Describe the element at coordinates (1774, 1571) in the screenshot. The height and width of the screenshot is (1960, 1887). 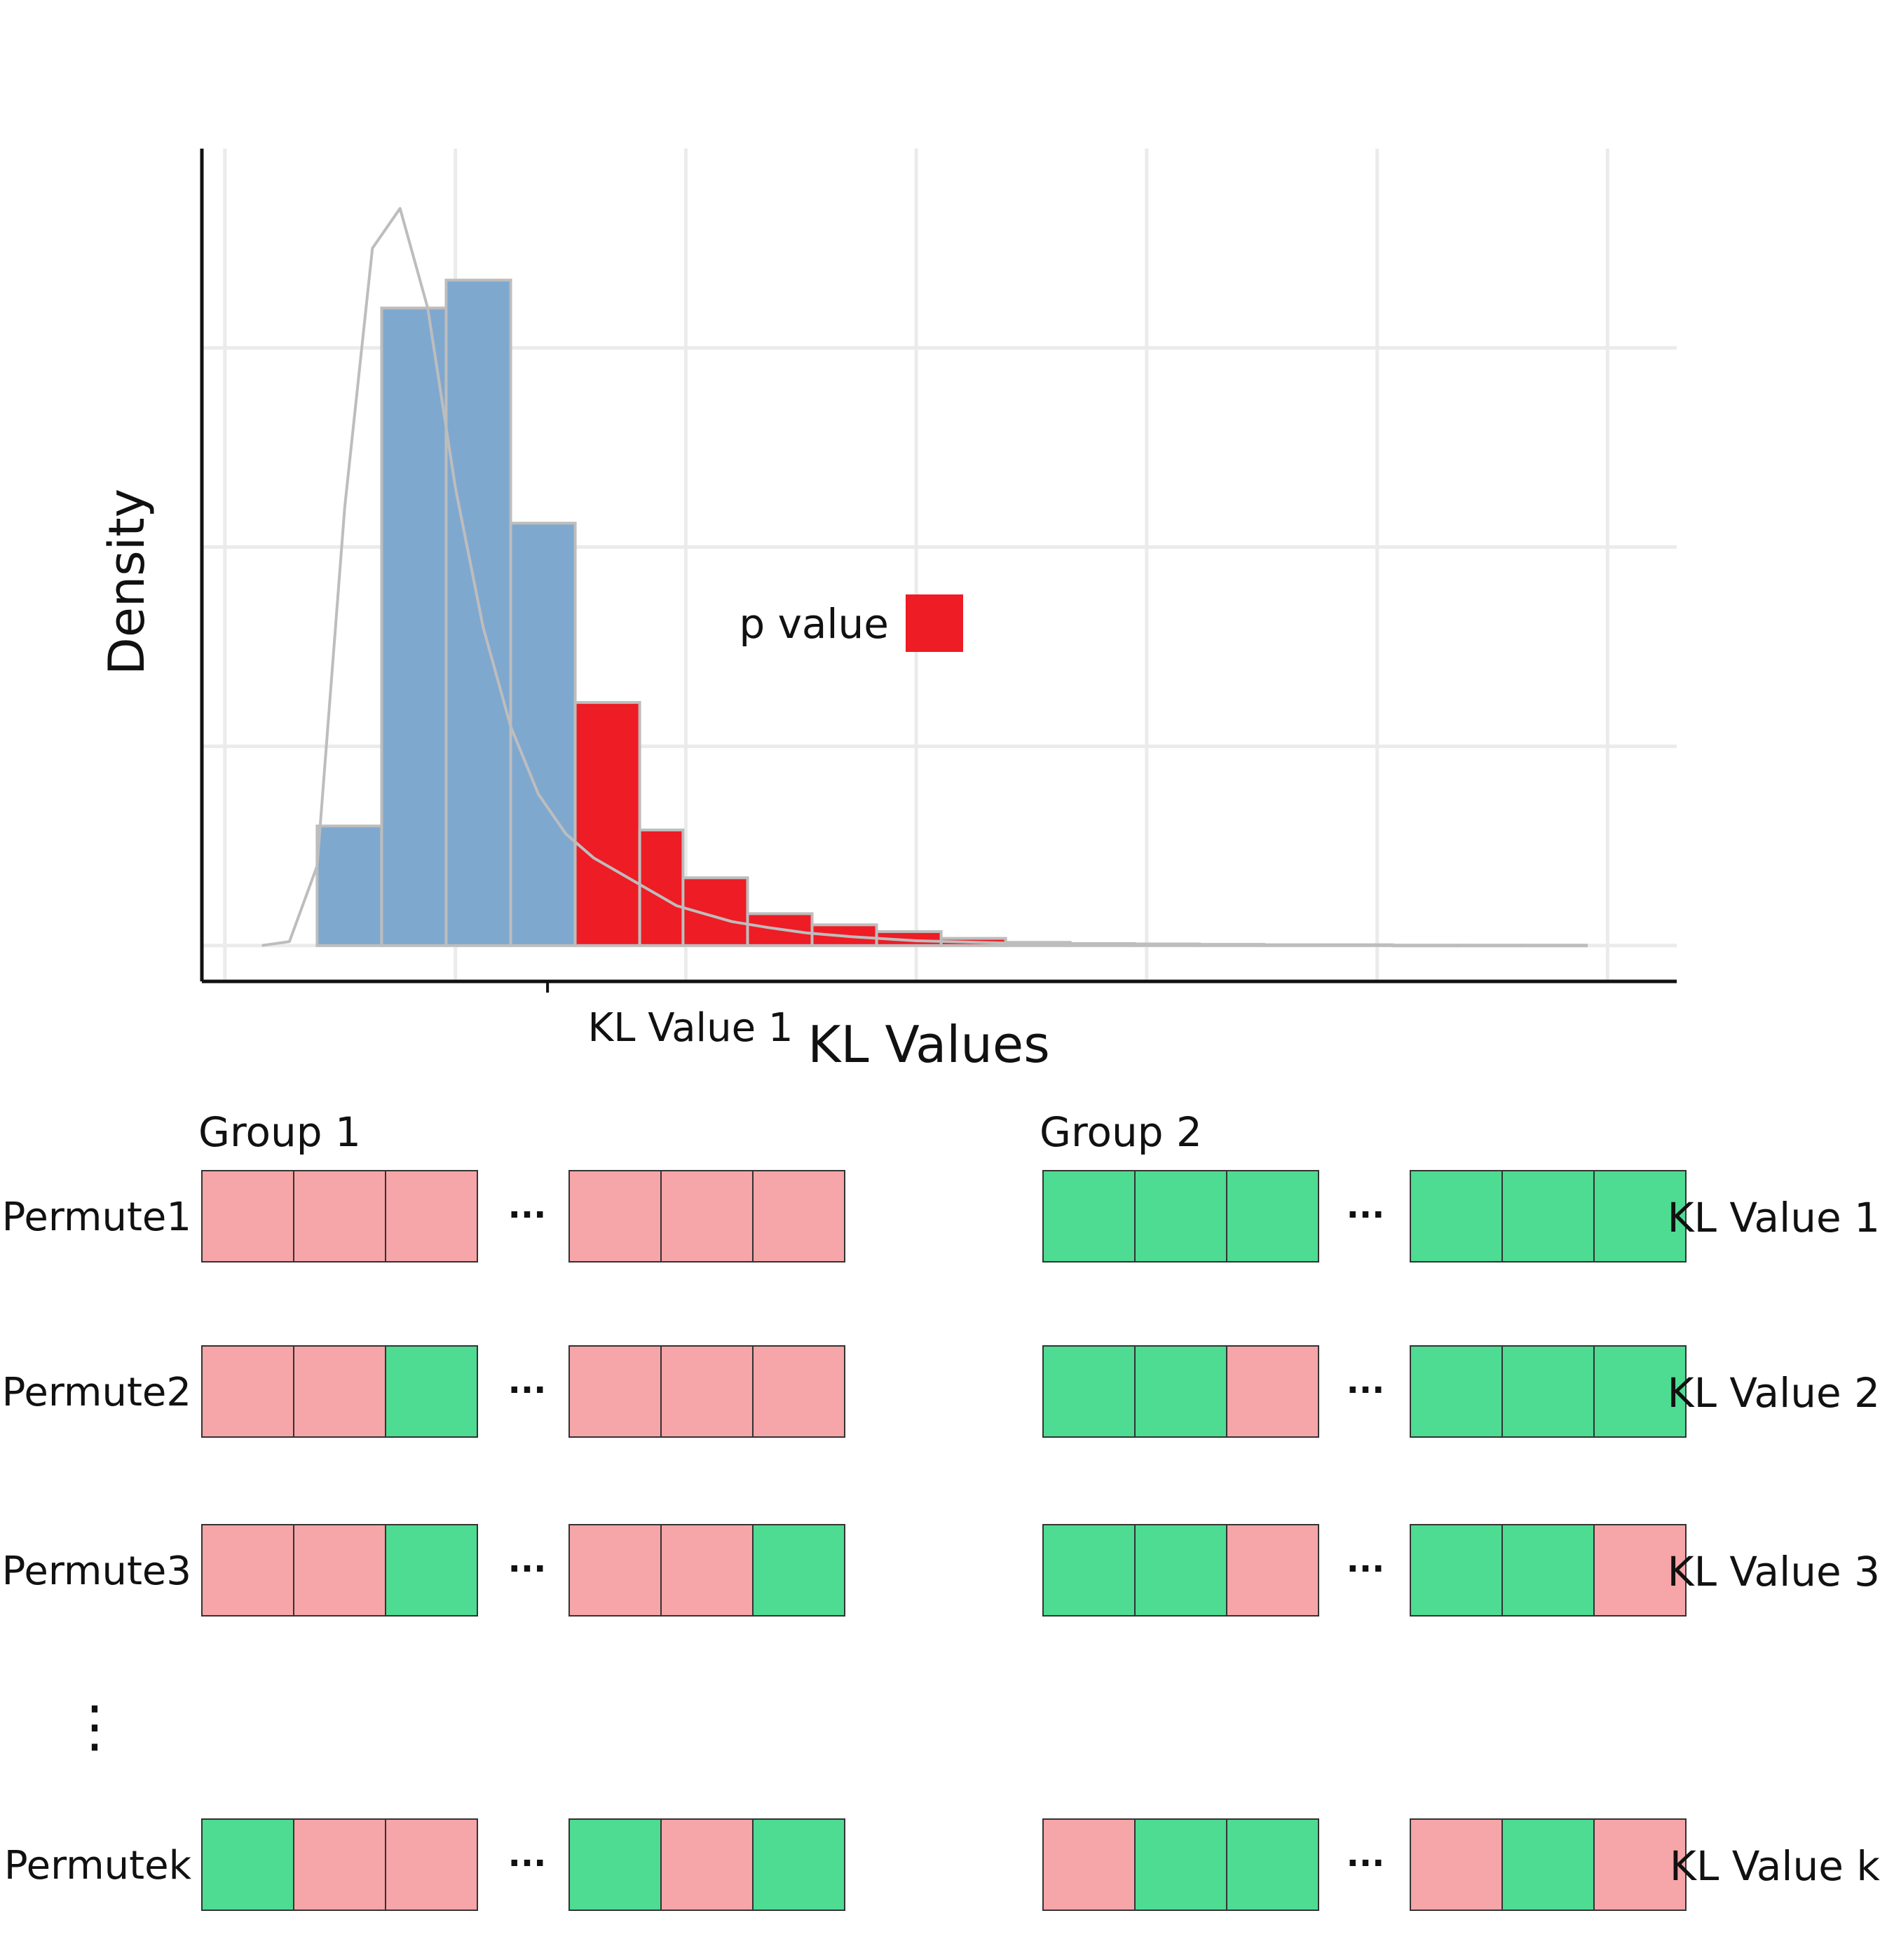
I see `kl-value-label: KL Value 3` at that location.